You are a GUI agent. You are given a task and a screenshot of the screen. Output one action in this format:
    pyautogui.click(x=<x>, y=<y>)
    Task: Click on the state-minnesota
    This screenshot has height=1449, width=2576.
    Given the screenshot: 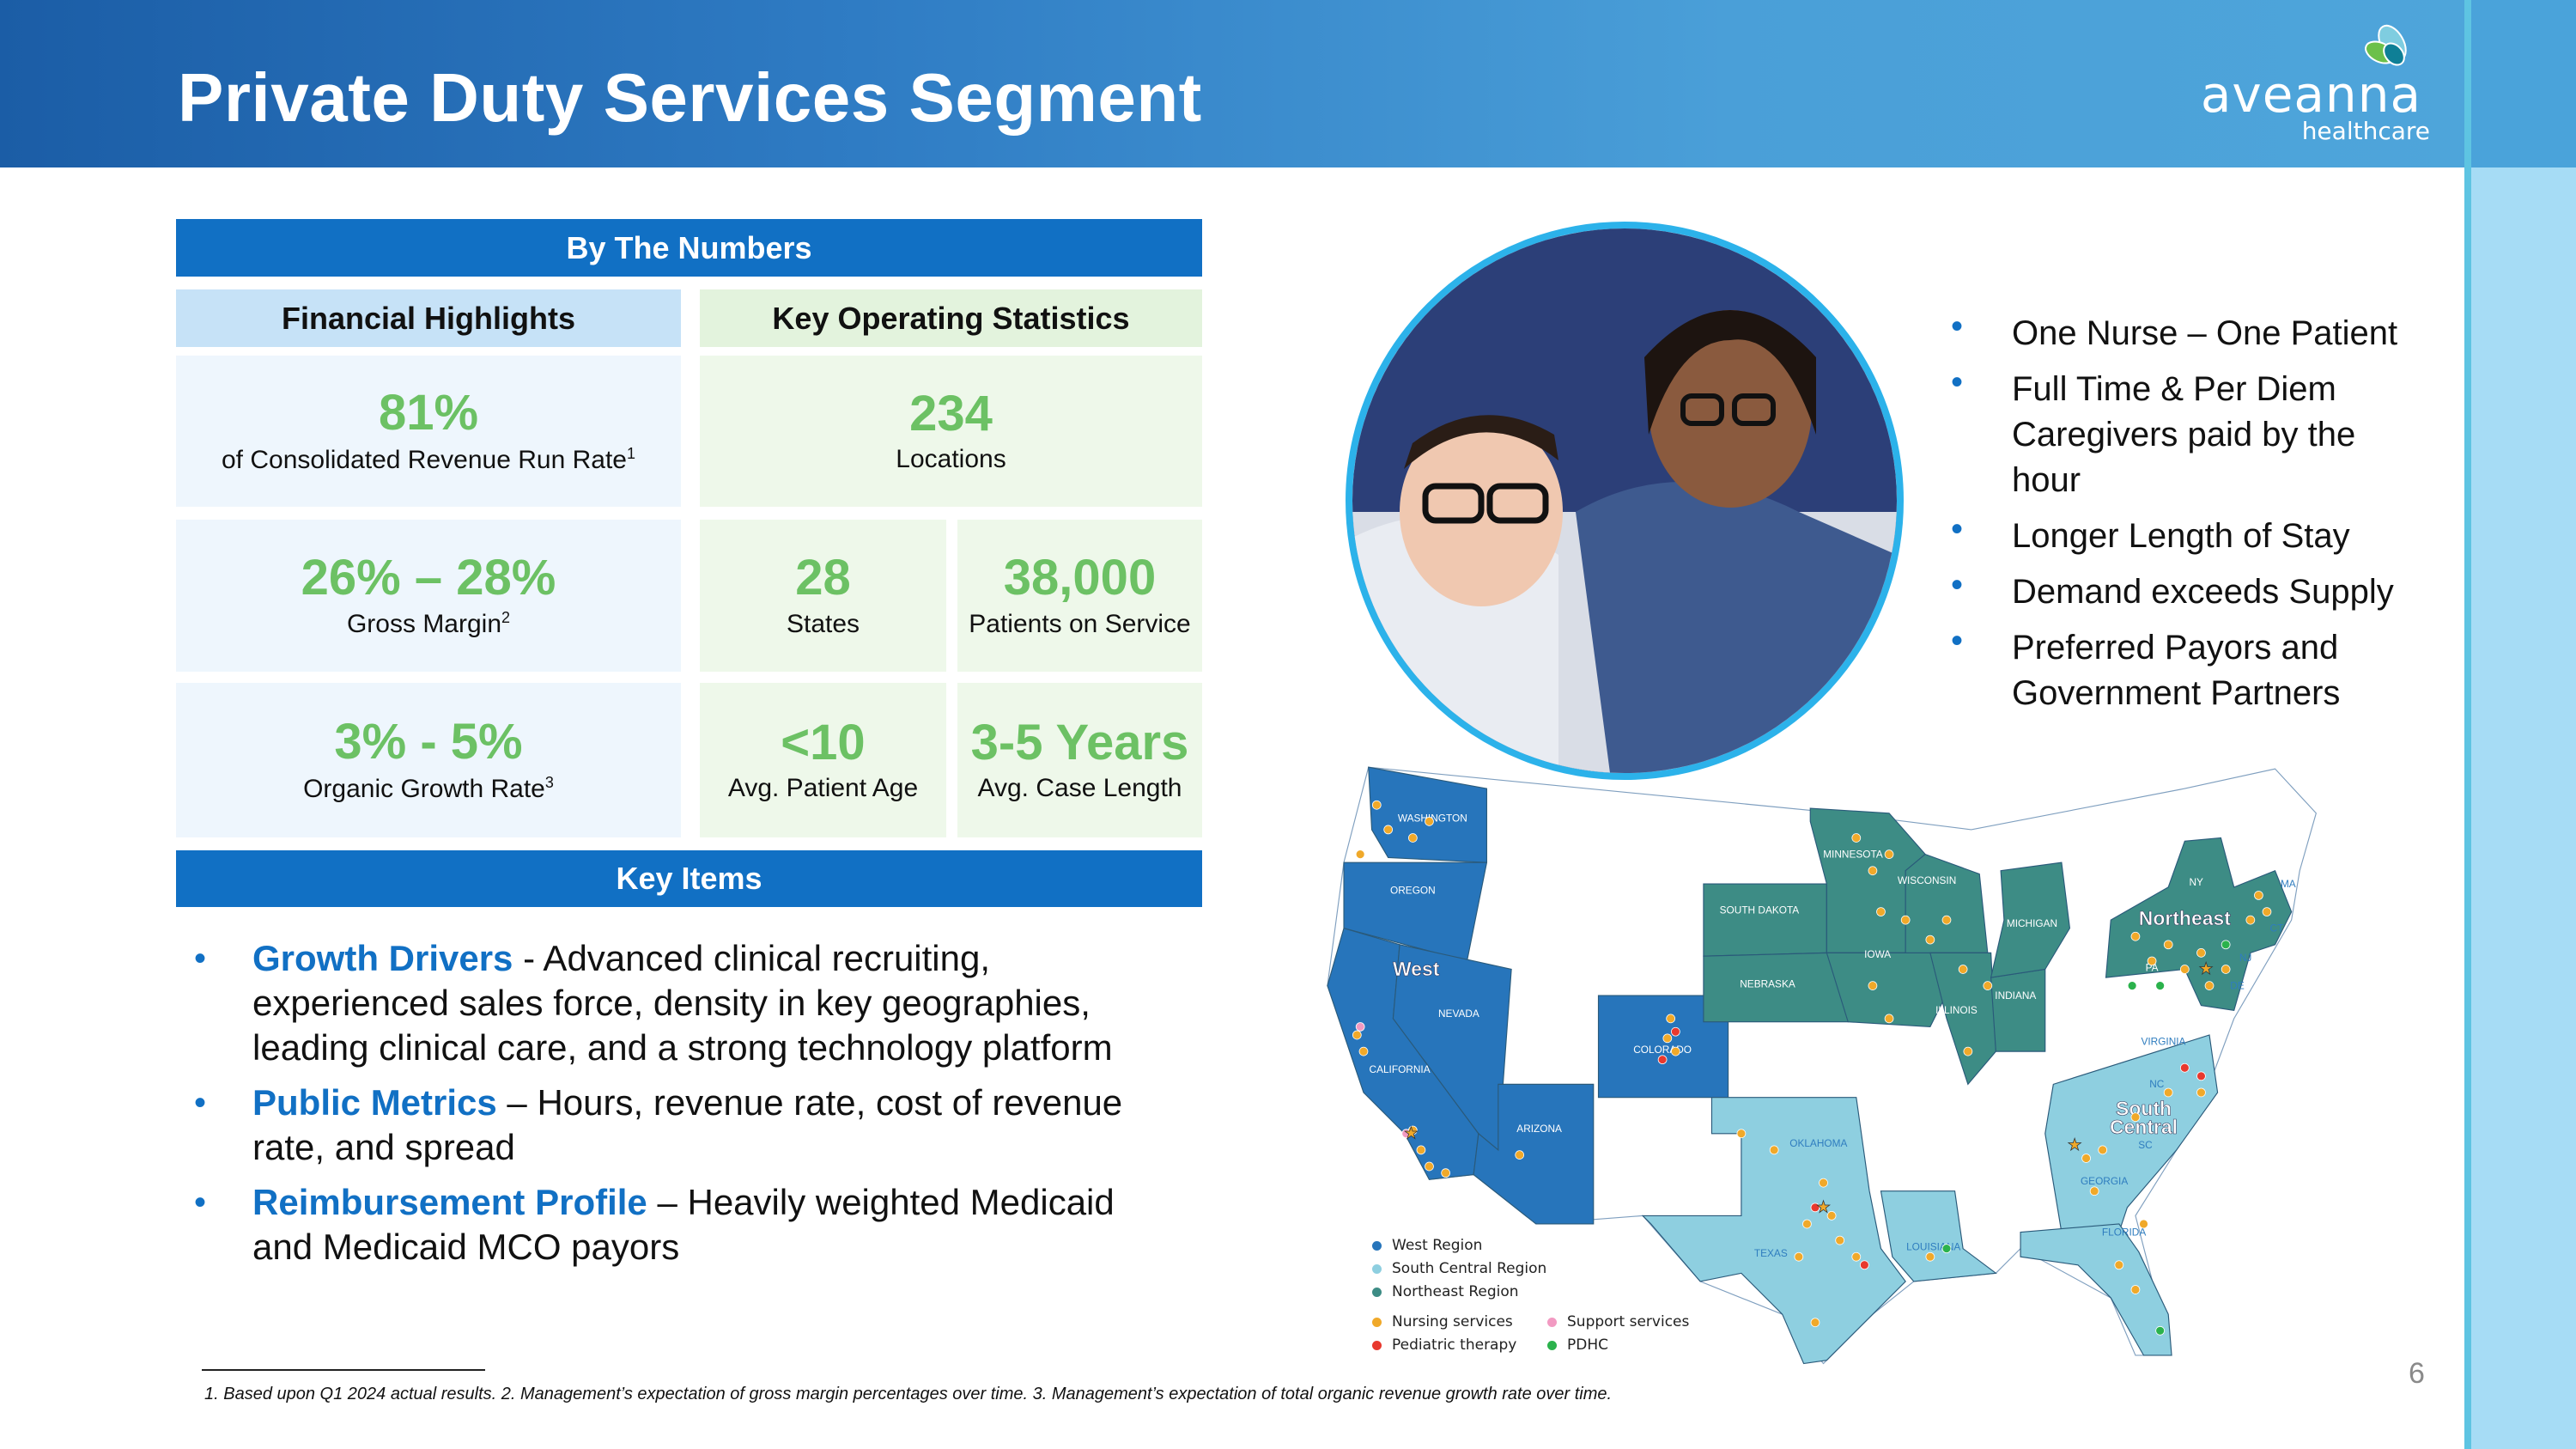 What is the action you would take?
    pyautogui.click(x=1867, y=880)
    